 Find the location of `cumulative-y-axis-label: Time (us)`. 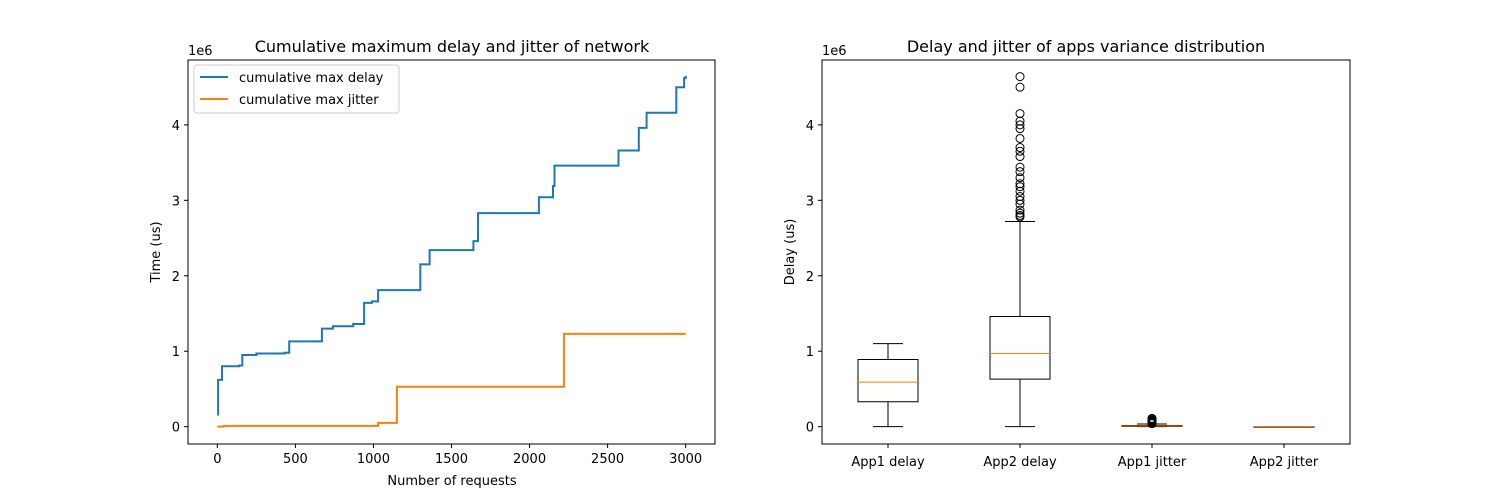

cumulative-y-axis-label: Time (us) is located at coordinates (156, 252).